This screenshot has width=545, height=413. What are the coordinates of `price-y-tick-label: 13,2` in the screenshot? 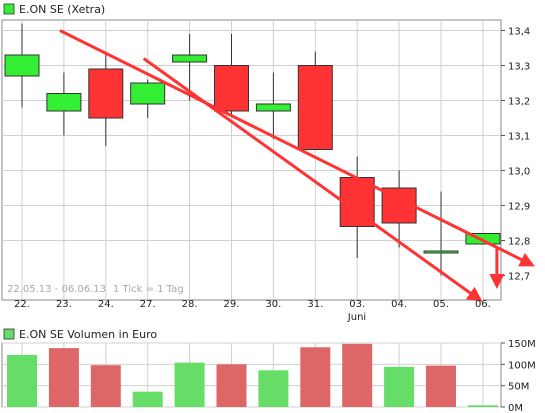 It's located at (519, 102).